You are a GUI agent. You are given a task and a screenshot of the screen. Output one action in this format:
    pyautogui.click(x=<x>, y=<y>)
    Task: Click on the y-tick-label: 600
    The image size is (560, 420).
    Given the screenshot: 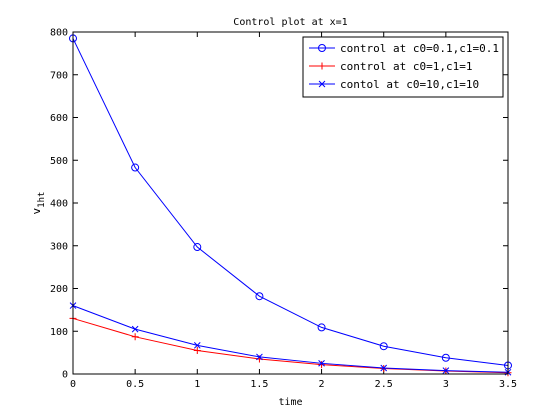 What is the action you would take?
    pyautogui.click(x=59, y=118)
    